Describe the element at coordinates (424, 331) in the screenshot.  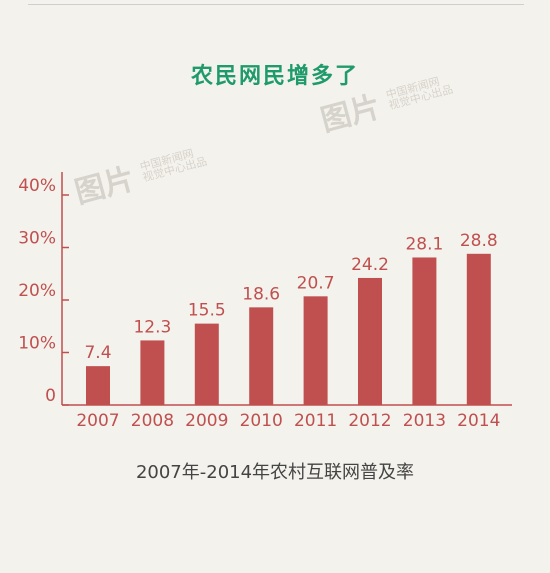
I see `bar-2013` at that location.